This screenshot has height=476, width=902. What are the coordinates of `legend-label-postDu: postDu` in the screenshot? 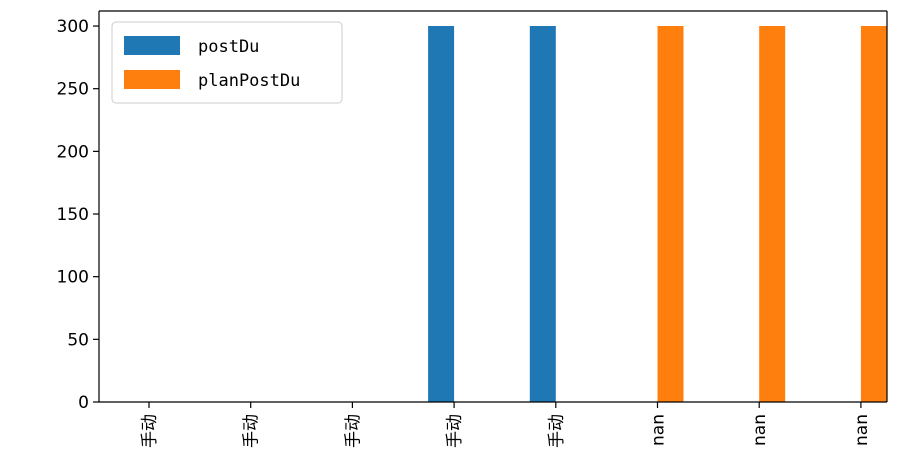 It's located at (228, 47).